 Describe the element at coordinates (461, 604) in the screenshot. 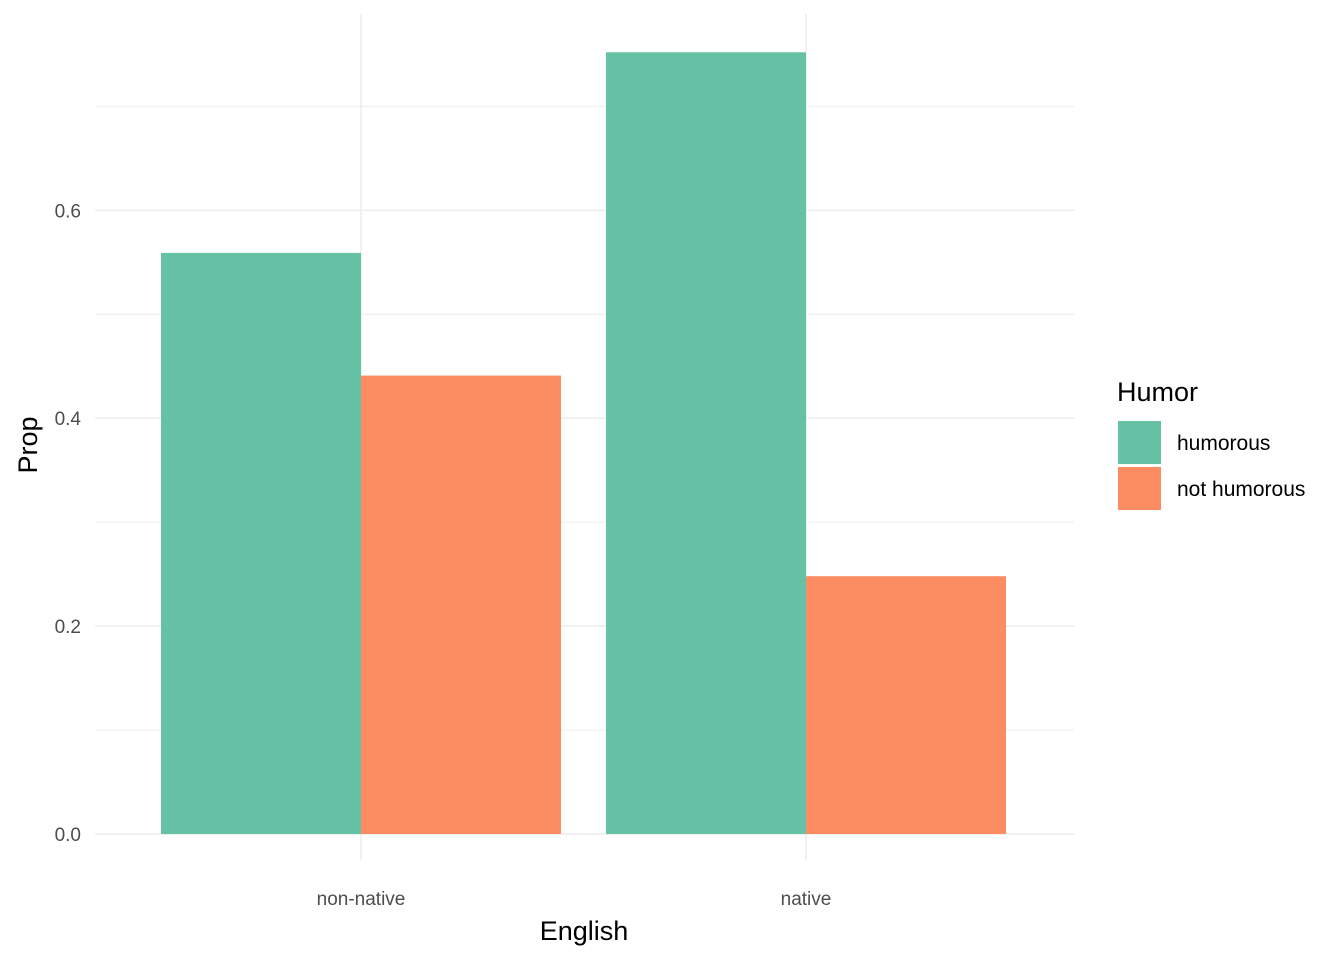

I see `bar-not-humorous-non-native` at that location.